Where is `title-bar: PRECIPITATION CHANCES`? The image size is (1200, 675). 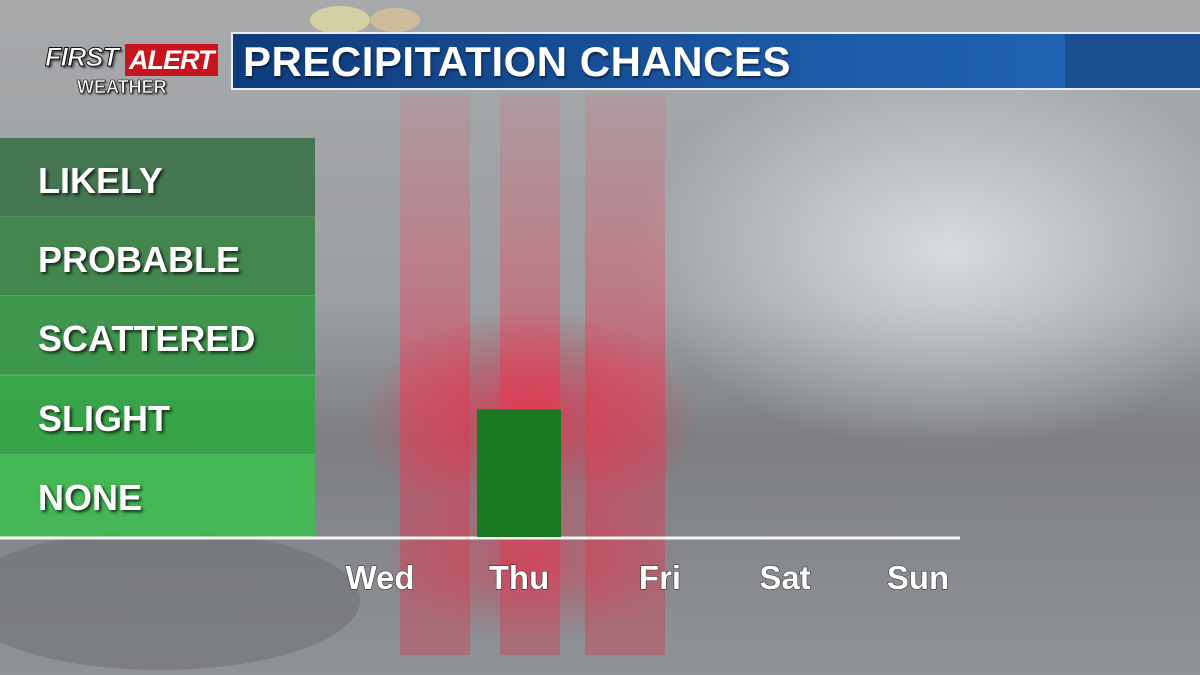 title-bar: PRECIPITATION CHANCES is located at coordinates (715, 61).